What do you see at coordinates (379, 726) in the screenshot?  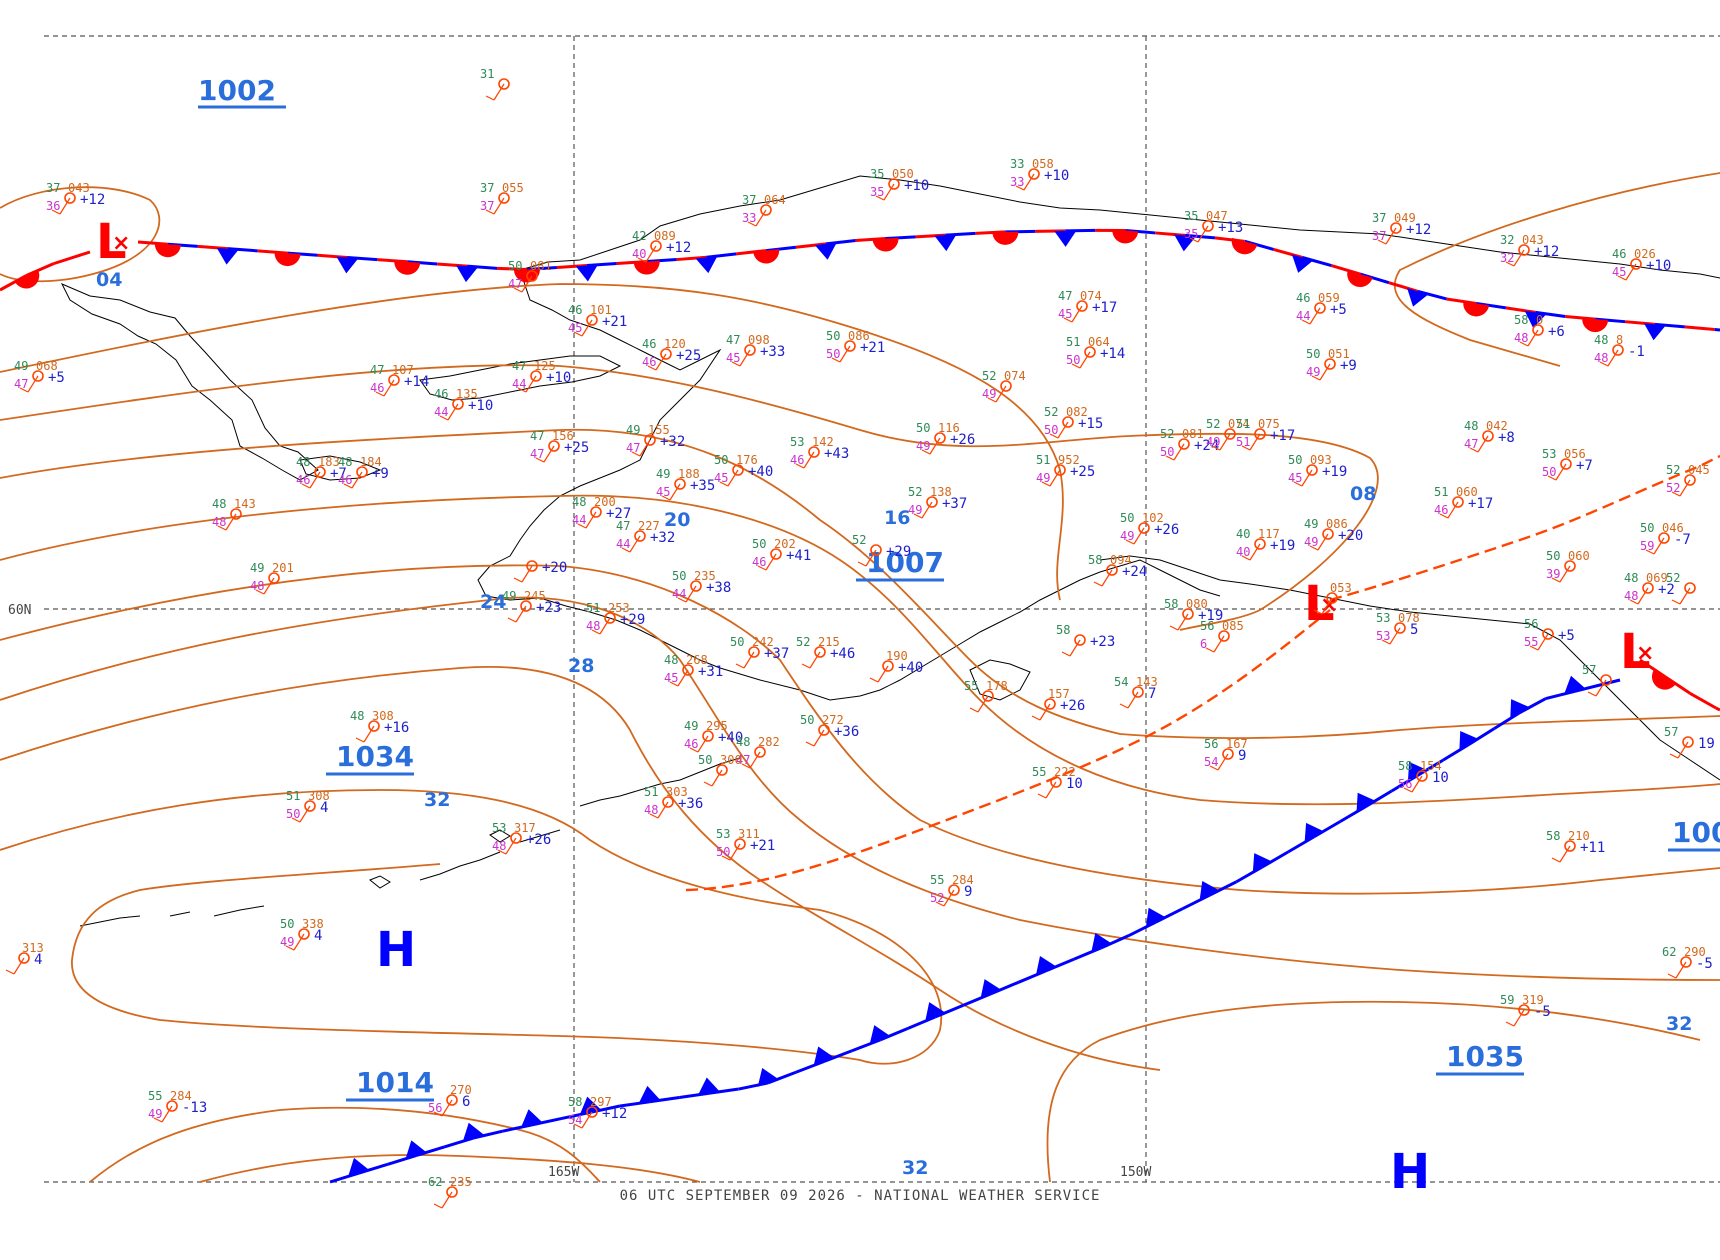 I see `station-plot: 48 308+16` at bounding box center [379, 726].